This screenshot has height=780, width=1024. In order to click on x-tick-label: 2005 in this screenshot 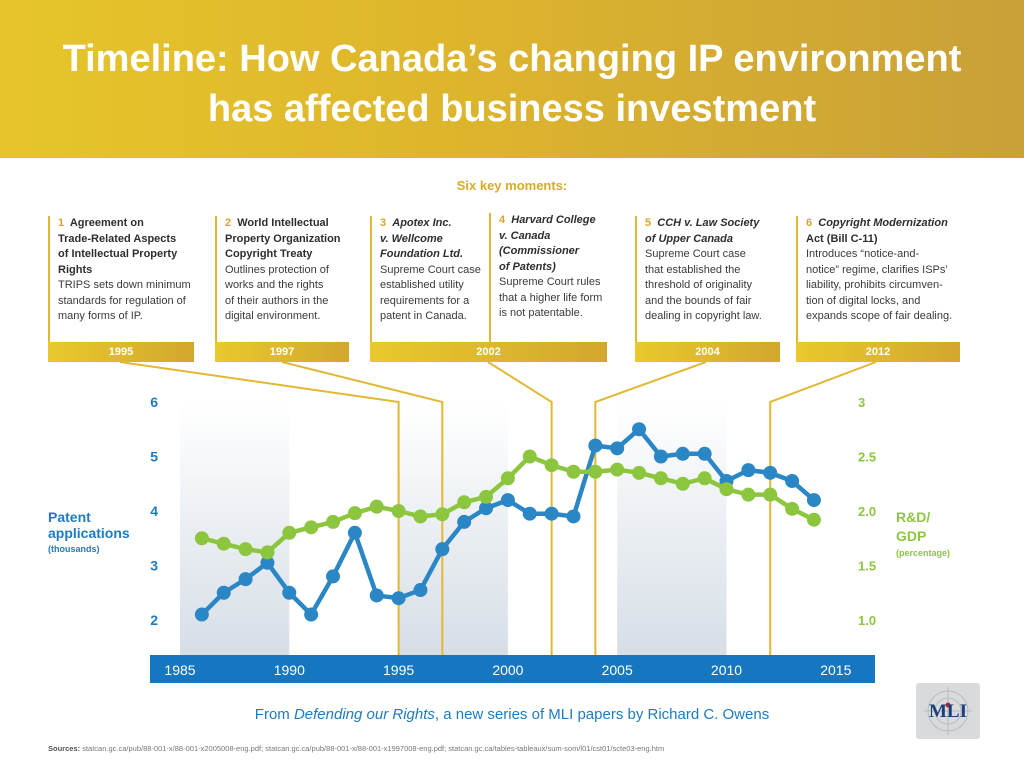, I will do `click(617, 670)`.